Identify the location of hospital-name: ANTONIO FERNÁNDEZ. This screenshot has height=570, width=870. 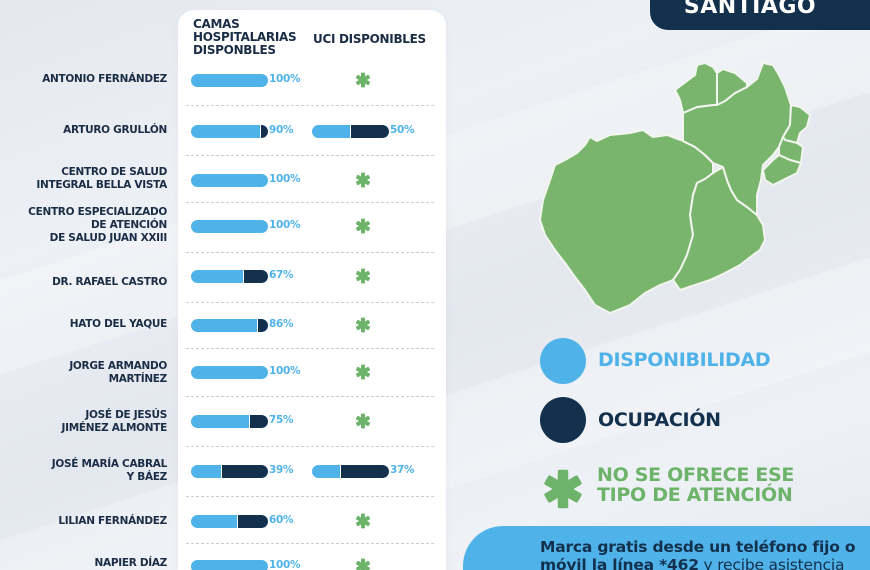
(104, 79).